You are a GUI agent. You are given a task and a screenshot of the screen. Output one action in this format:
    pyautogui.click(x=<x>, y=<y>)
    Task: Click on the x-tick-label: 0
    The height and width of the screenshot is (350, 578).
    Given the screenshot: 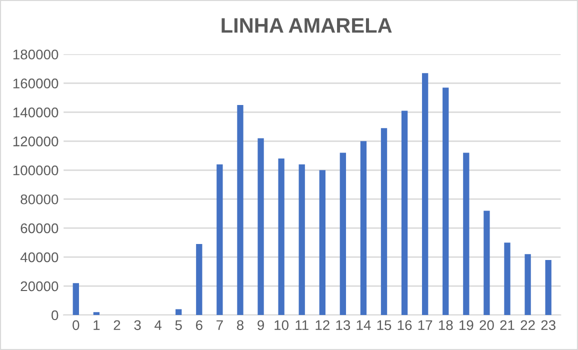 What is the action you would take?
    pyautogui.click(x=76, y=325)
    